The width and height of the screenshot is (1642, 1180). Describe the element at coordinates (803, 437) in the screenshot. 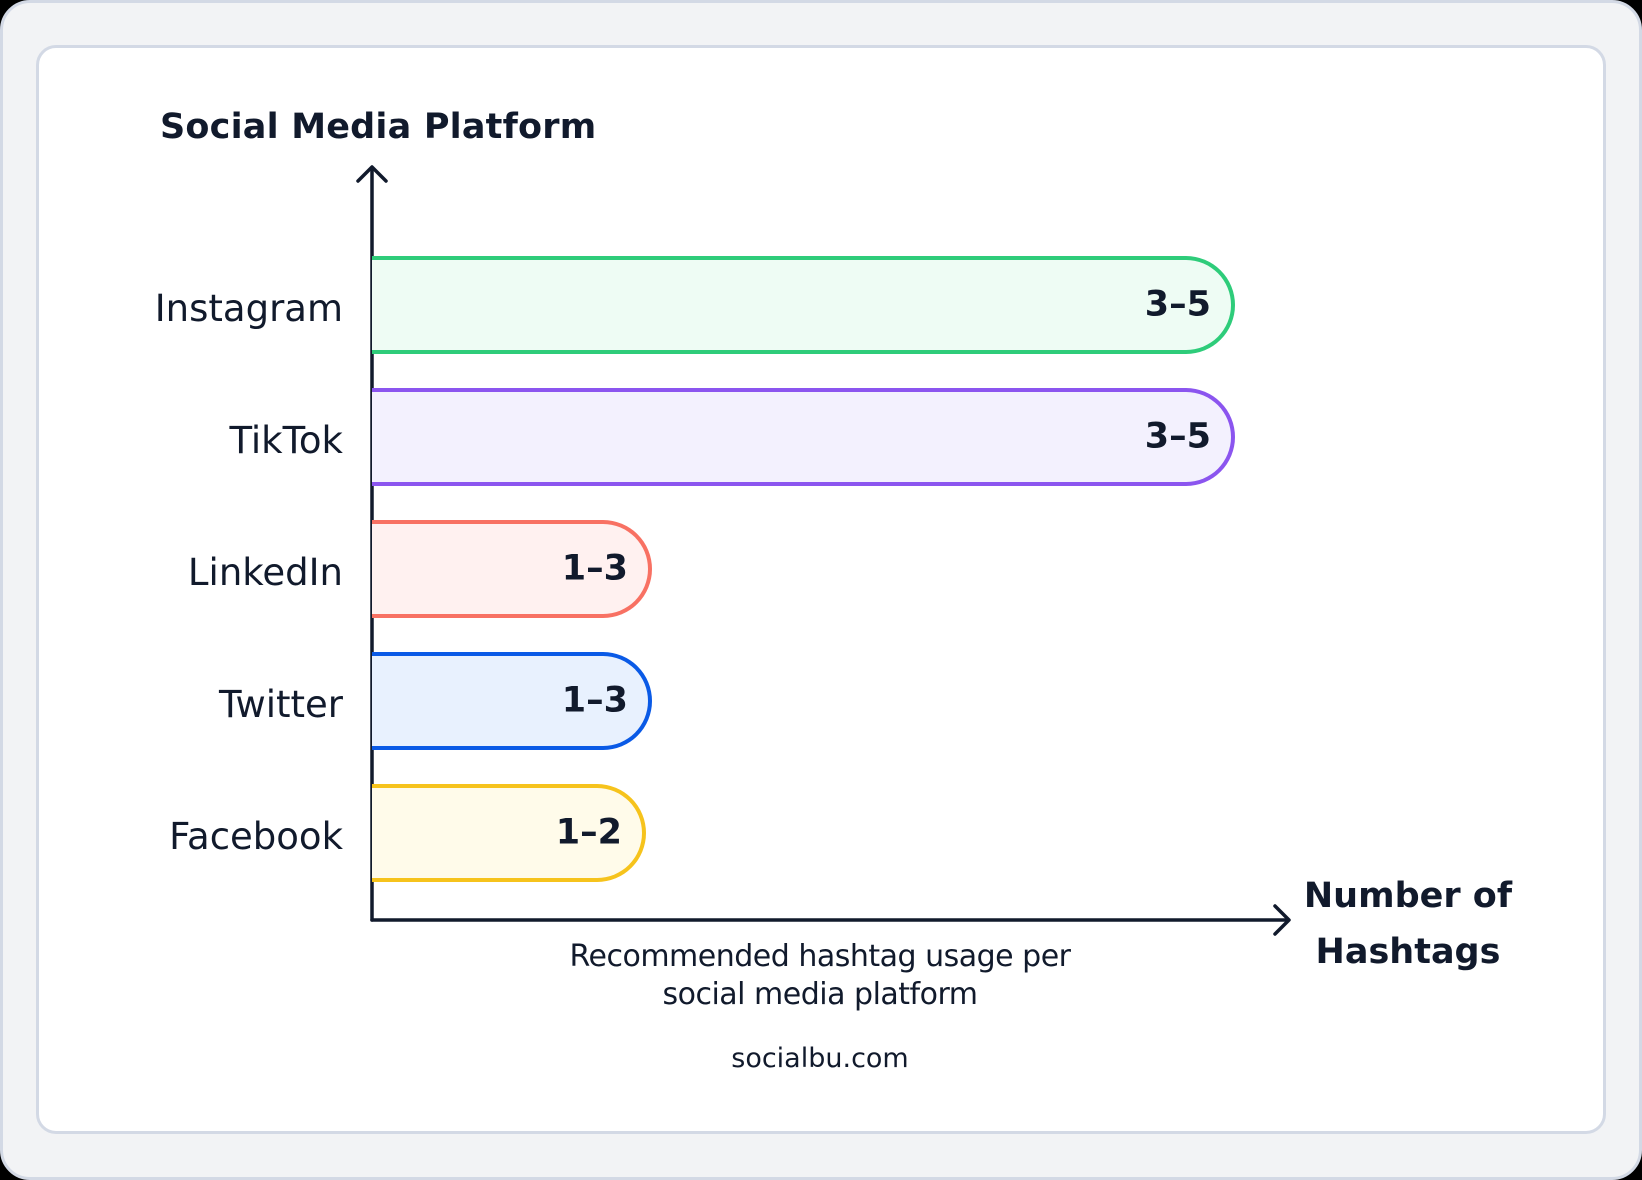

I see `bar-tiktok: 3–5` at that location.